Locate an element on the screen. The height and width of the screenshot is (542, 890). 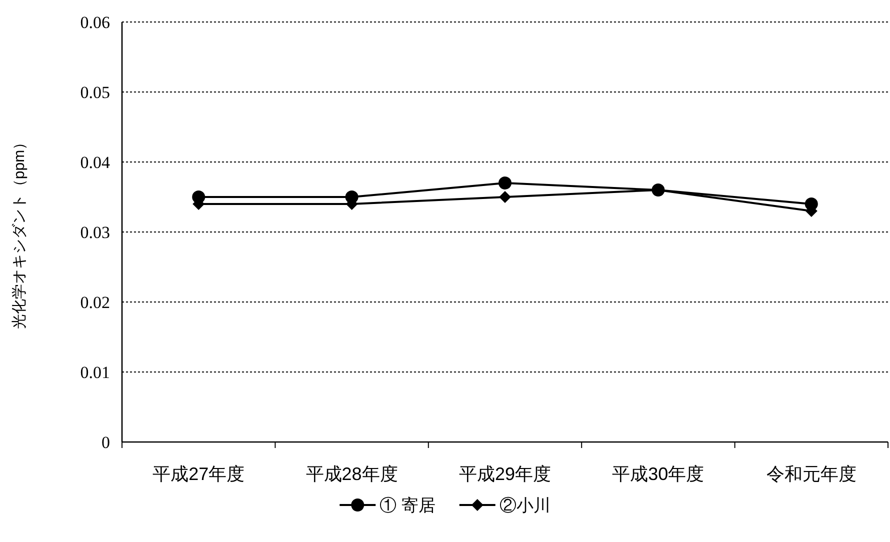
y-axis-title: 光化学オキシダント（ppm） is located at coordinates (19, 232).